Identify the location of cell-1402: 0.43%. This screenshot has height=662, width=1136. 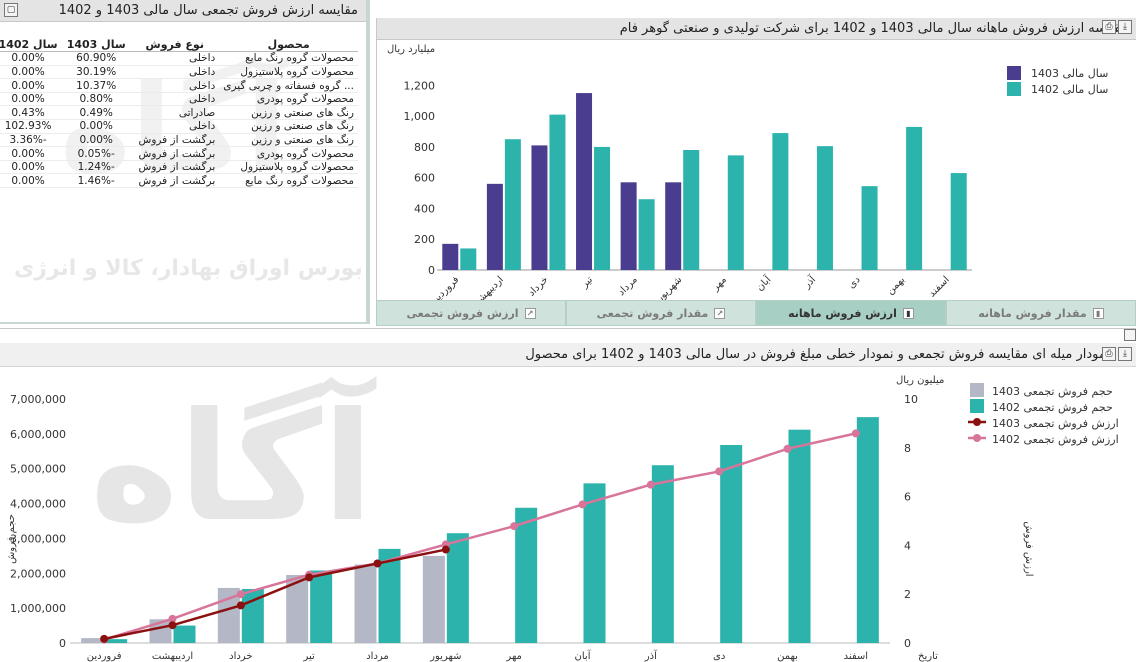
(31, 113).